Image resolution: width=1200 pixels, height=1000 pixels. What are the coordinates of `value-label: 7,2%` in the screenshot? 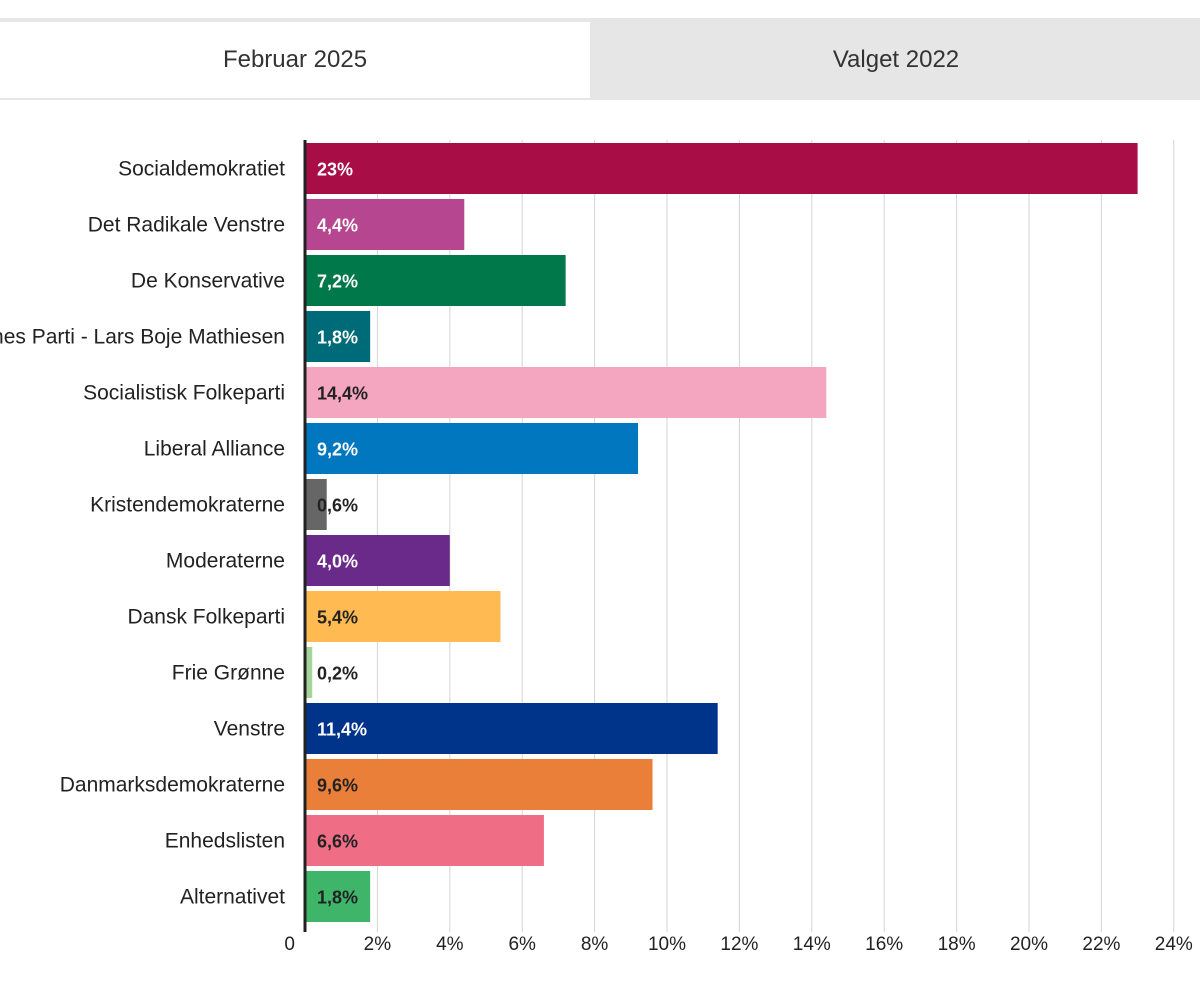 It's located at (337, 282).